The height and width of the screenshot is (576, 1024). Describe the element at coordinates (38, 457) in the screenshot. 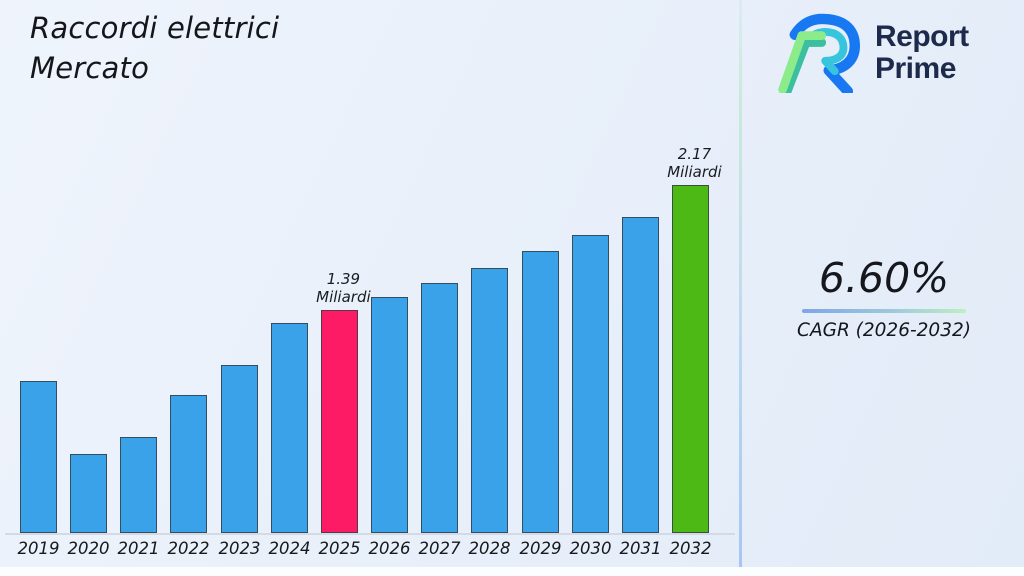

I see `bar-2019` at that location.